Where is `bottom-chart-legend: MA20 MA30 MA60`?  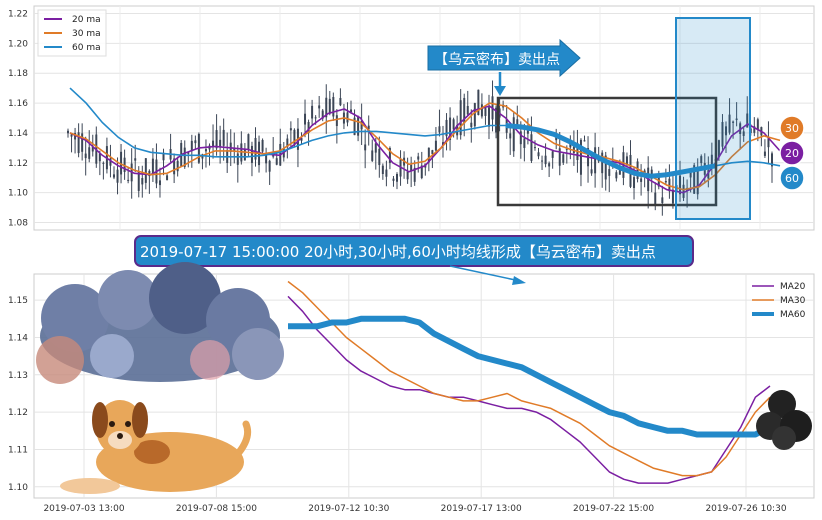
bottom-chart-legend: MA20 MA30 MA60 is located at coordinates (779, 301).